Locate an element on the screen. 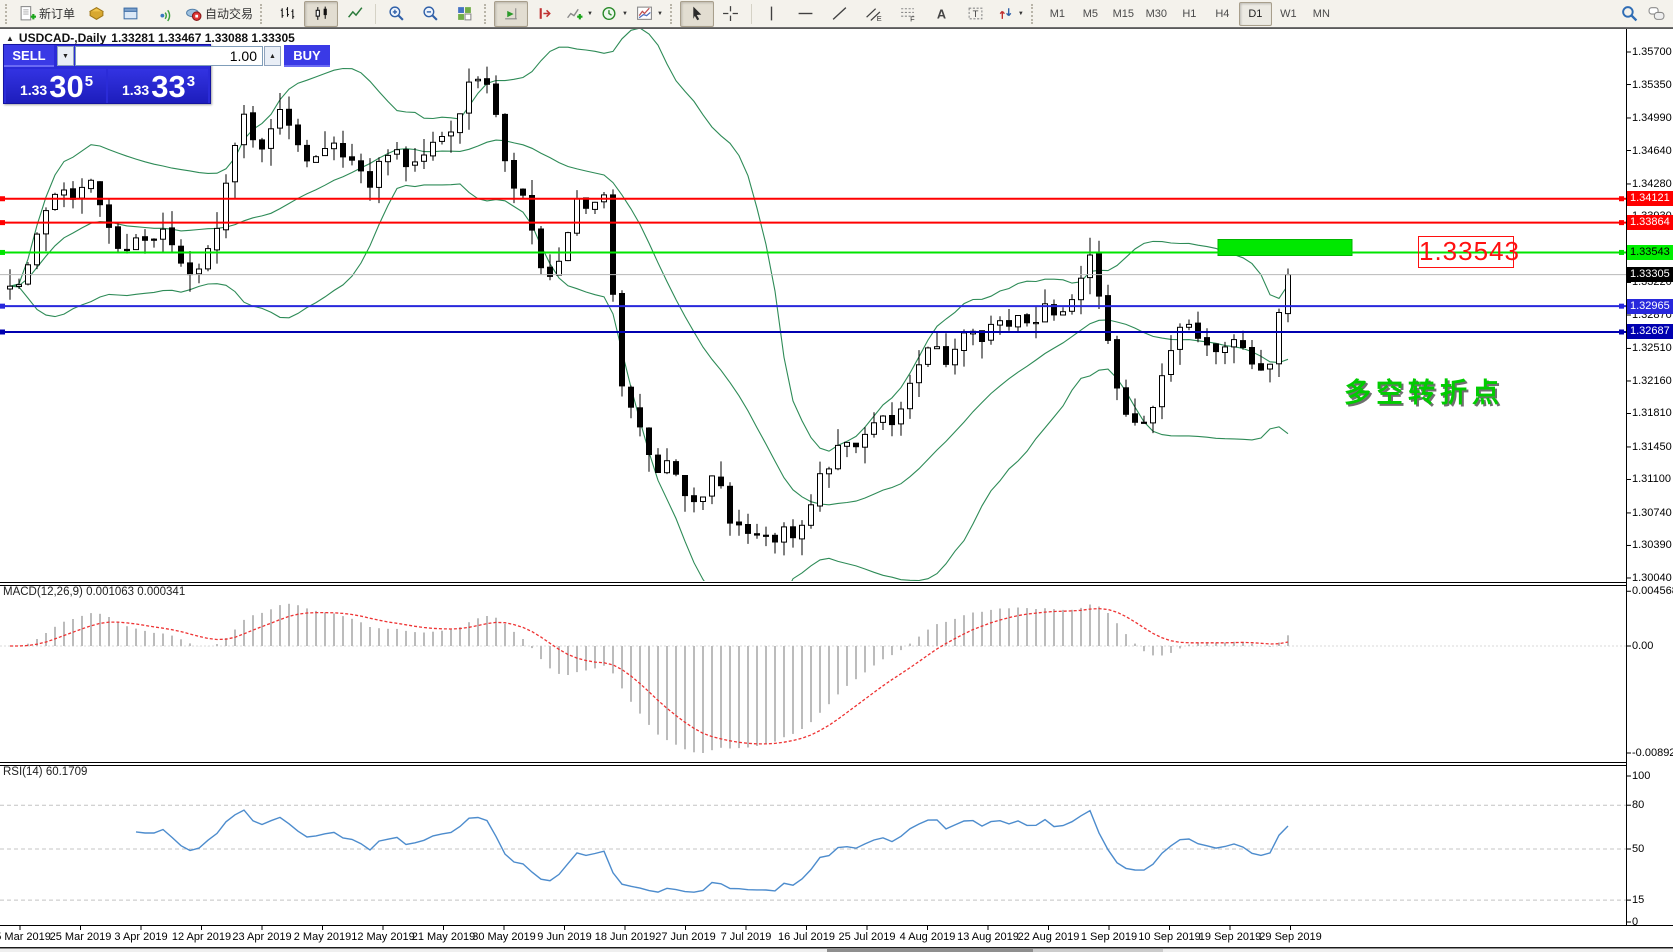 This screenshot has width=1673, height=952. new-order-button: 新订单 is located at coordinates (47, 14).